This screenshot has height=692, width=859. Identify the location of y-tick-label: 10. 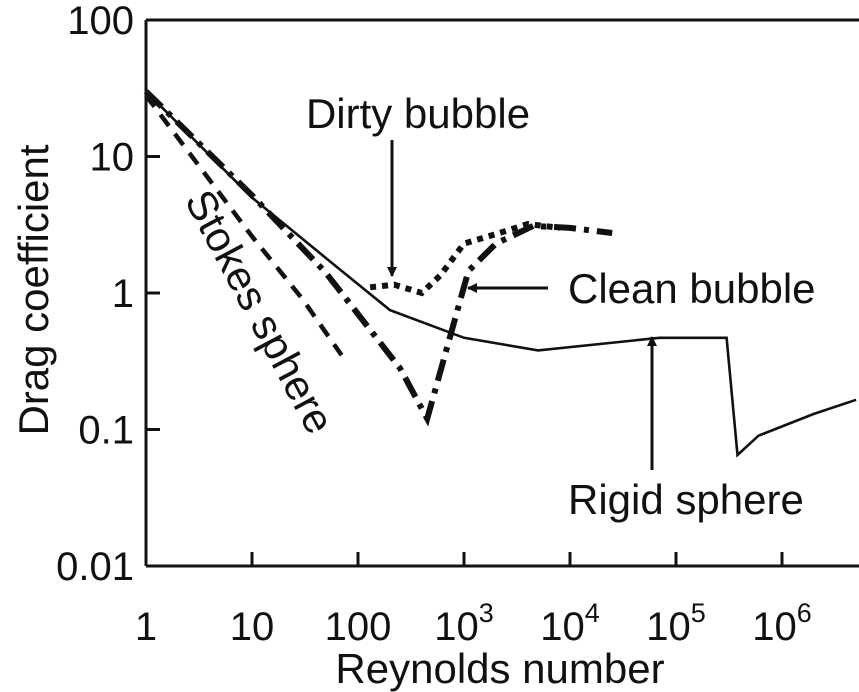
(112, 158).